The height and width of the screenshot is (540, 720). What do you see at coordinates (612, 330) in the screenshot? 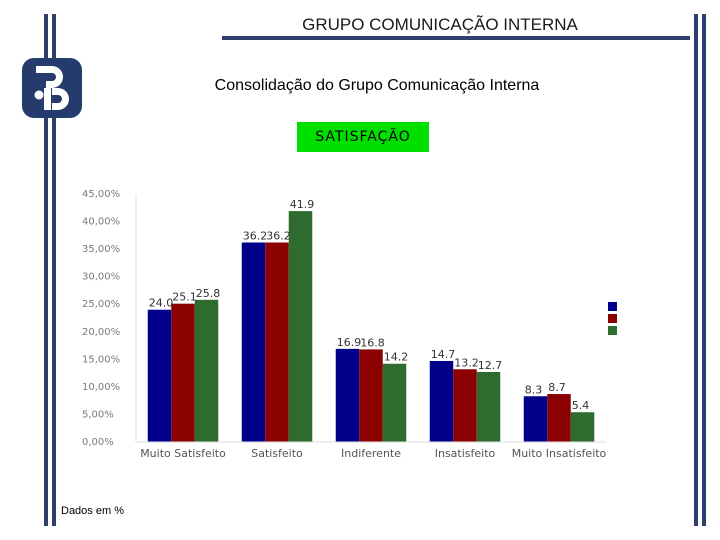
I see `legend-swatch-2015` at bounding box center [612, 330].